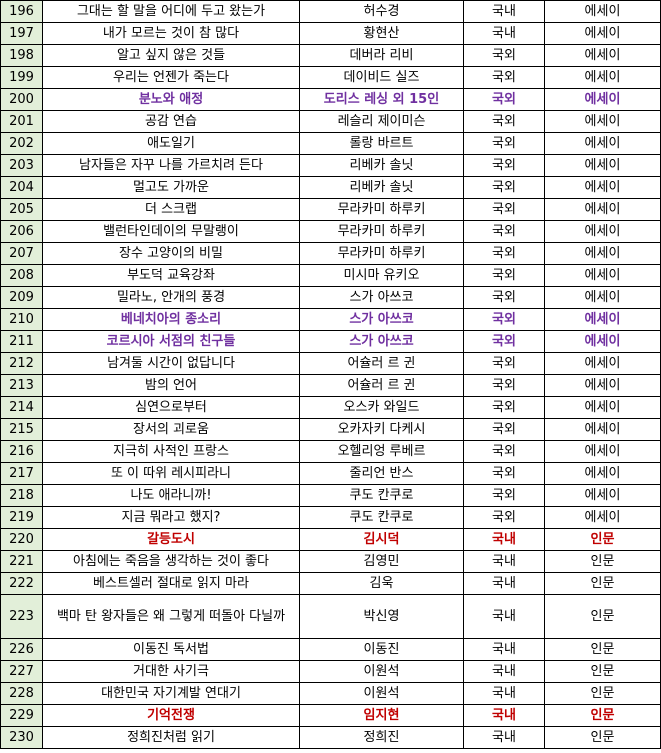 The width and height of the screenshot is (661, 753). I want to click on row-number-cell: 221, so click(21, 561).